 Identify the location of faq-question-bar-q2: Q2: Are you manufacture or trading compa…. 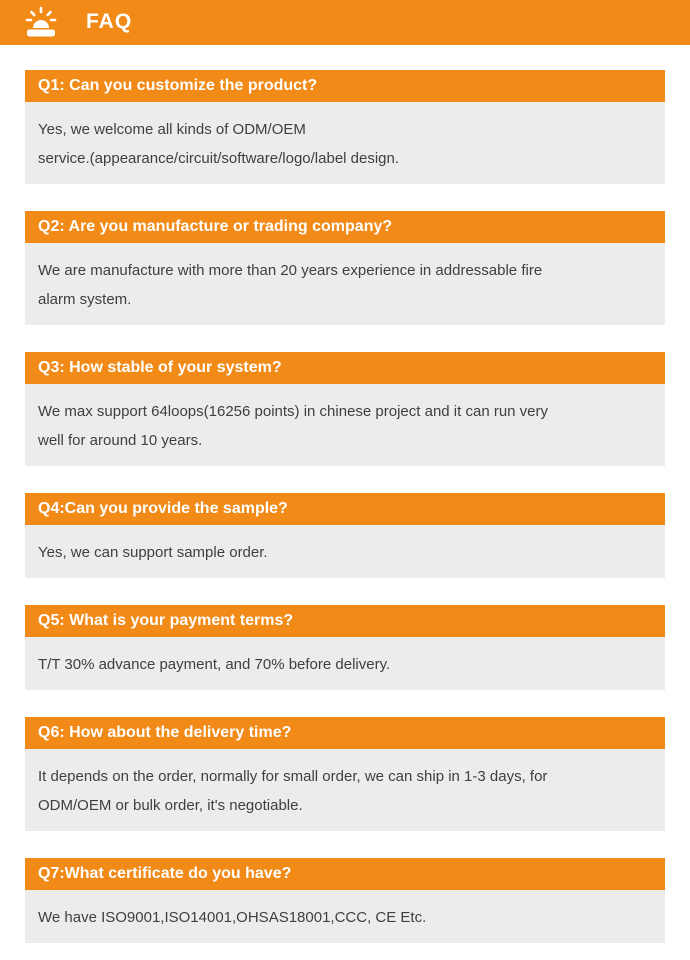
(345, 227).